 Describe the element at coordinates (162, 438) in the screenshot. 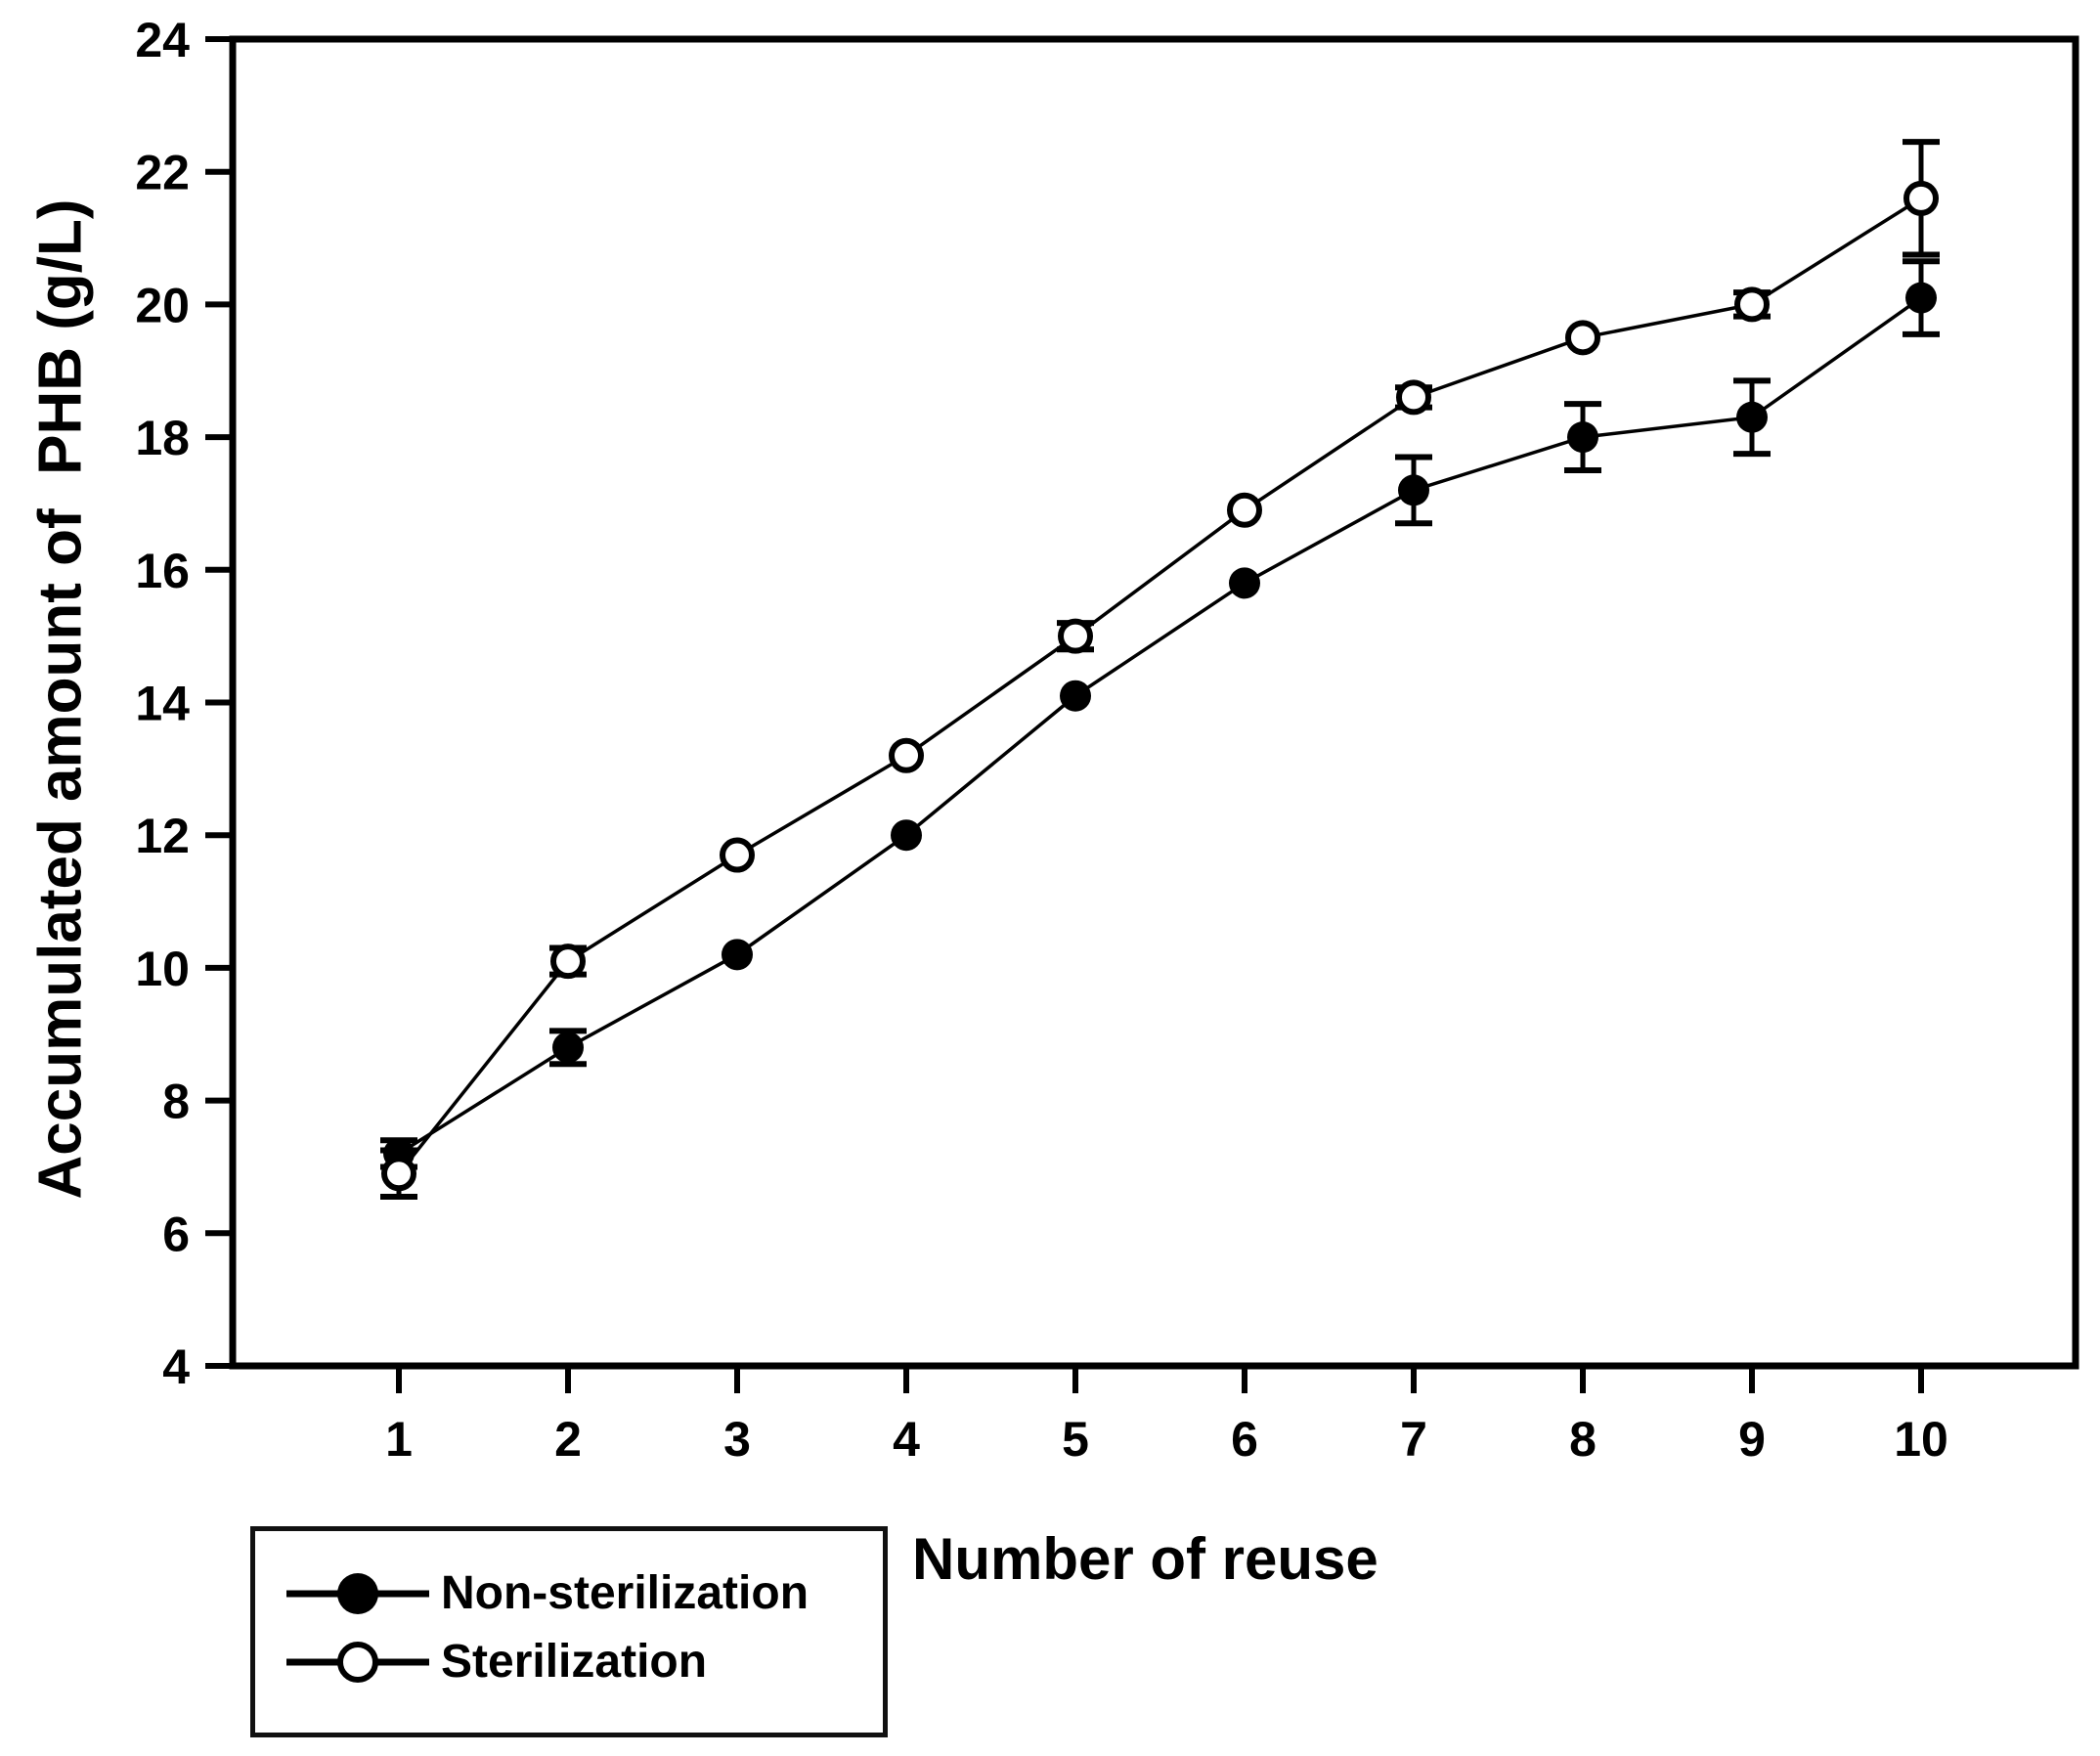

I see `y-tick-label: 18` at that location.